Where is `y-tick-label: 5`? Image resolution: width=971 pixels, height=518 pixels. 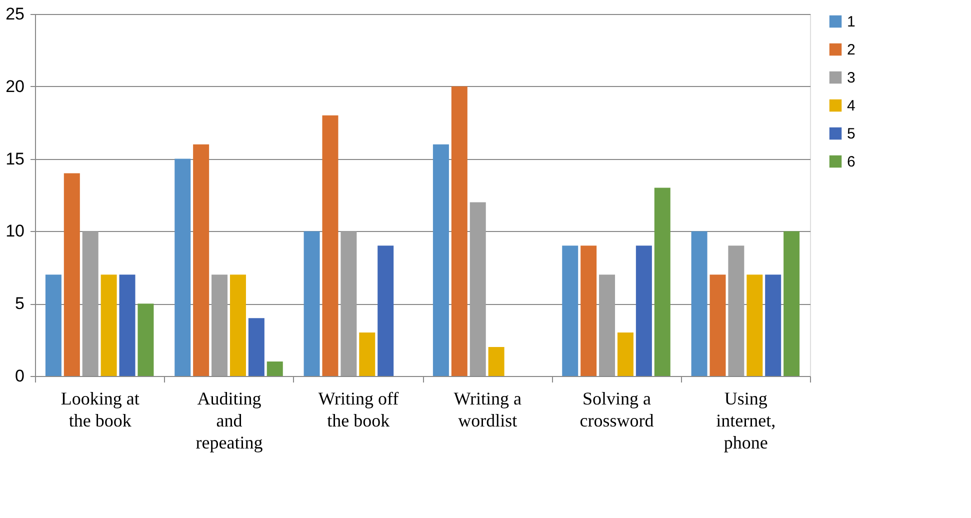 y-tick-label: 5 is located at coordinates (19, 304).